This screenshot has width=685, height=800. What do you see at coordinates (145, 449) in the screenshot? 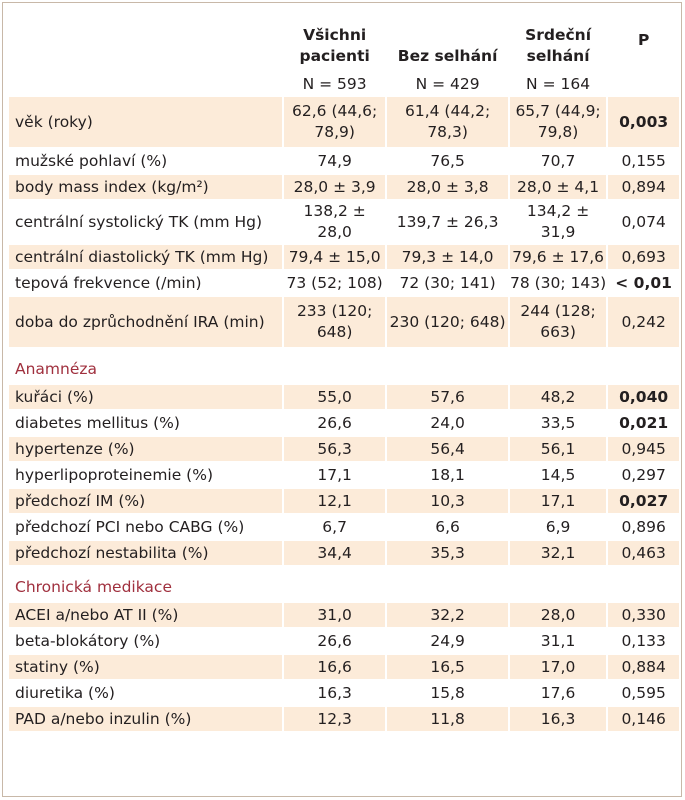
I see `row-label: hypertenze (%)` at bounding box center [145, 449].